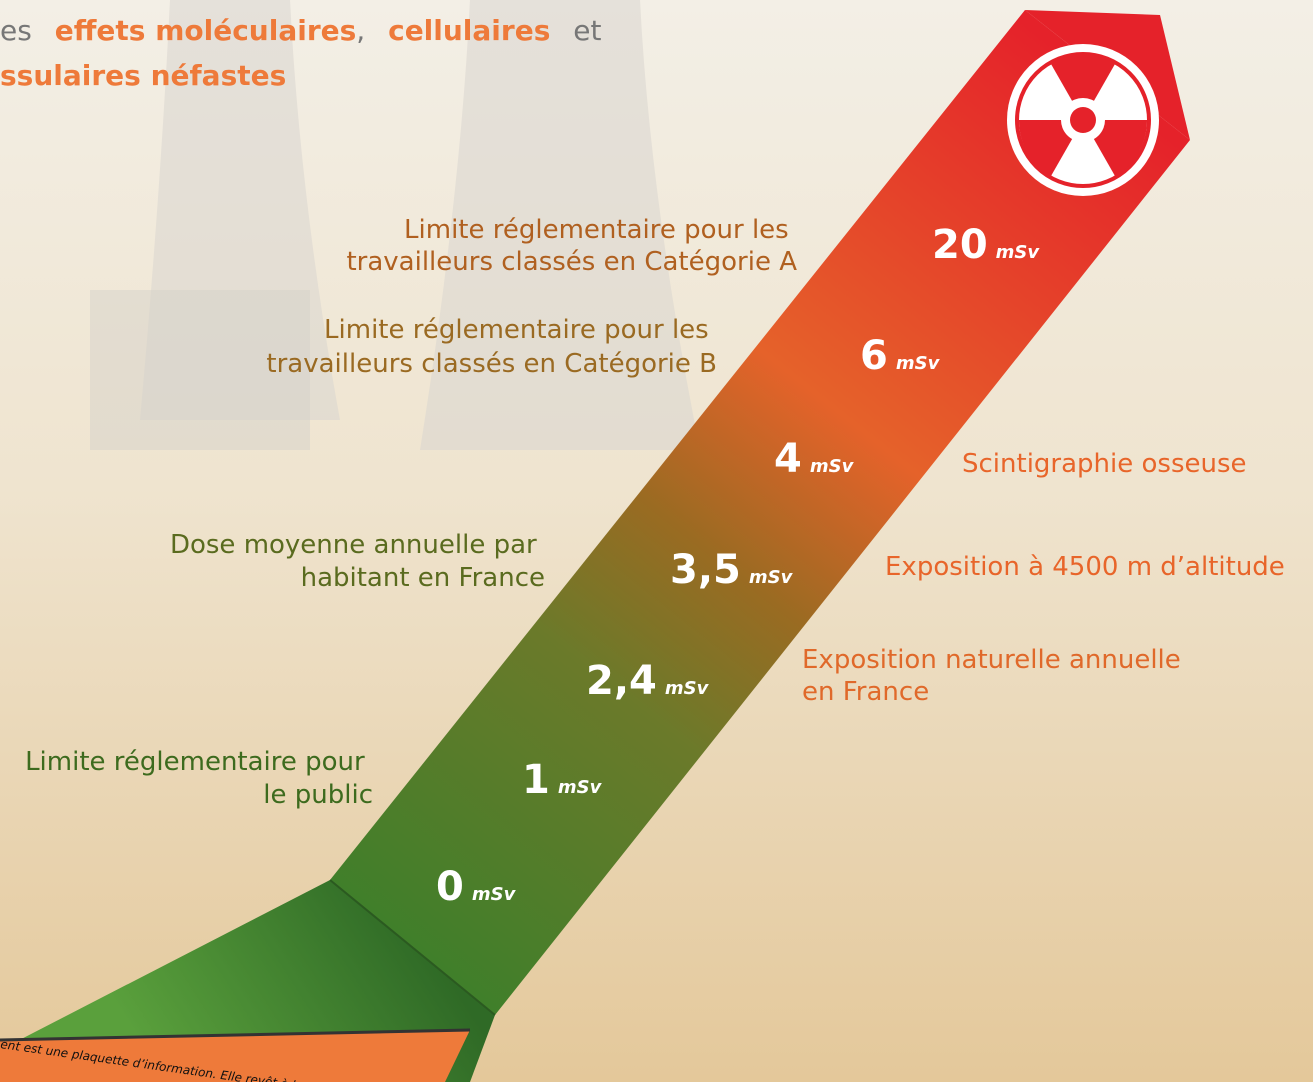 Image resolution: width=1313 pixels, height=1082 pixels. I want to click on dose-value: 2,4, so click(621, 681).